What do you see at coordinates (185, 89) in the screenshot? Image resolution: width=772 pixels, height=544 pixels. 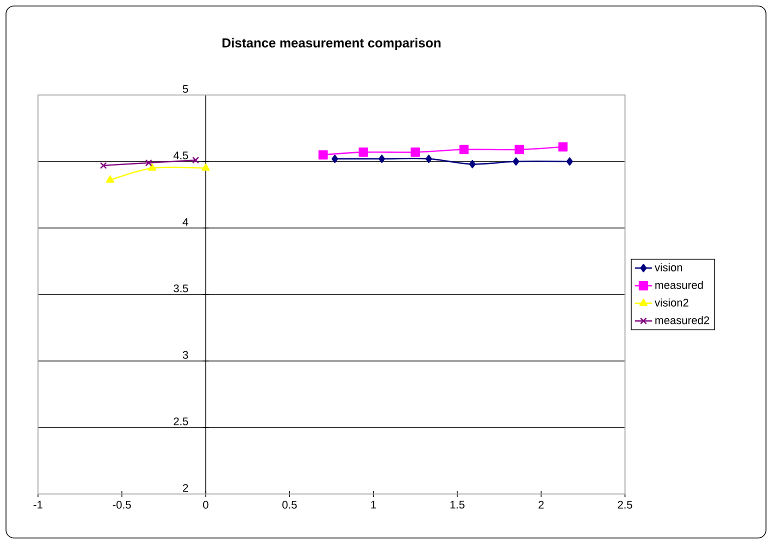 I see `y-tick-label: 5` at bounding box center [185, 89].